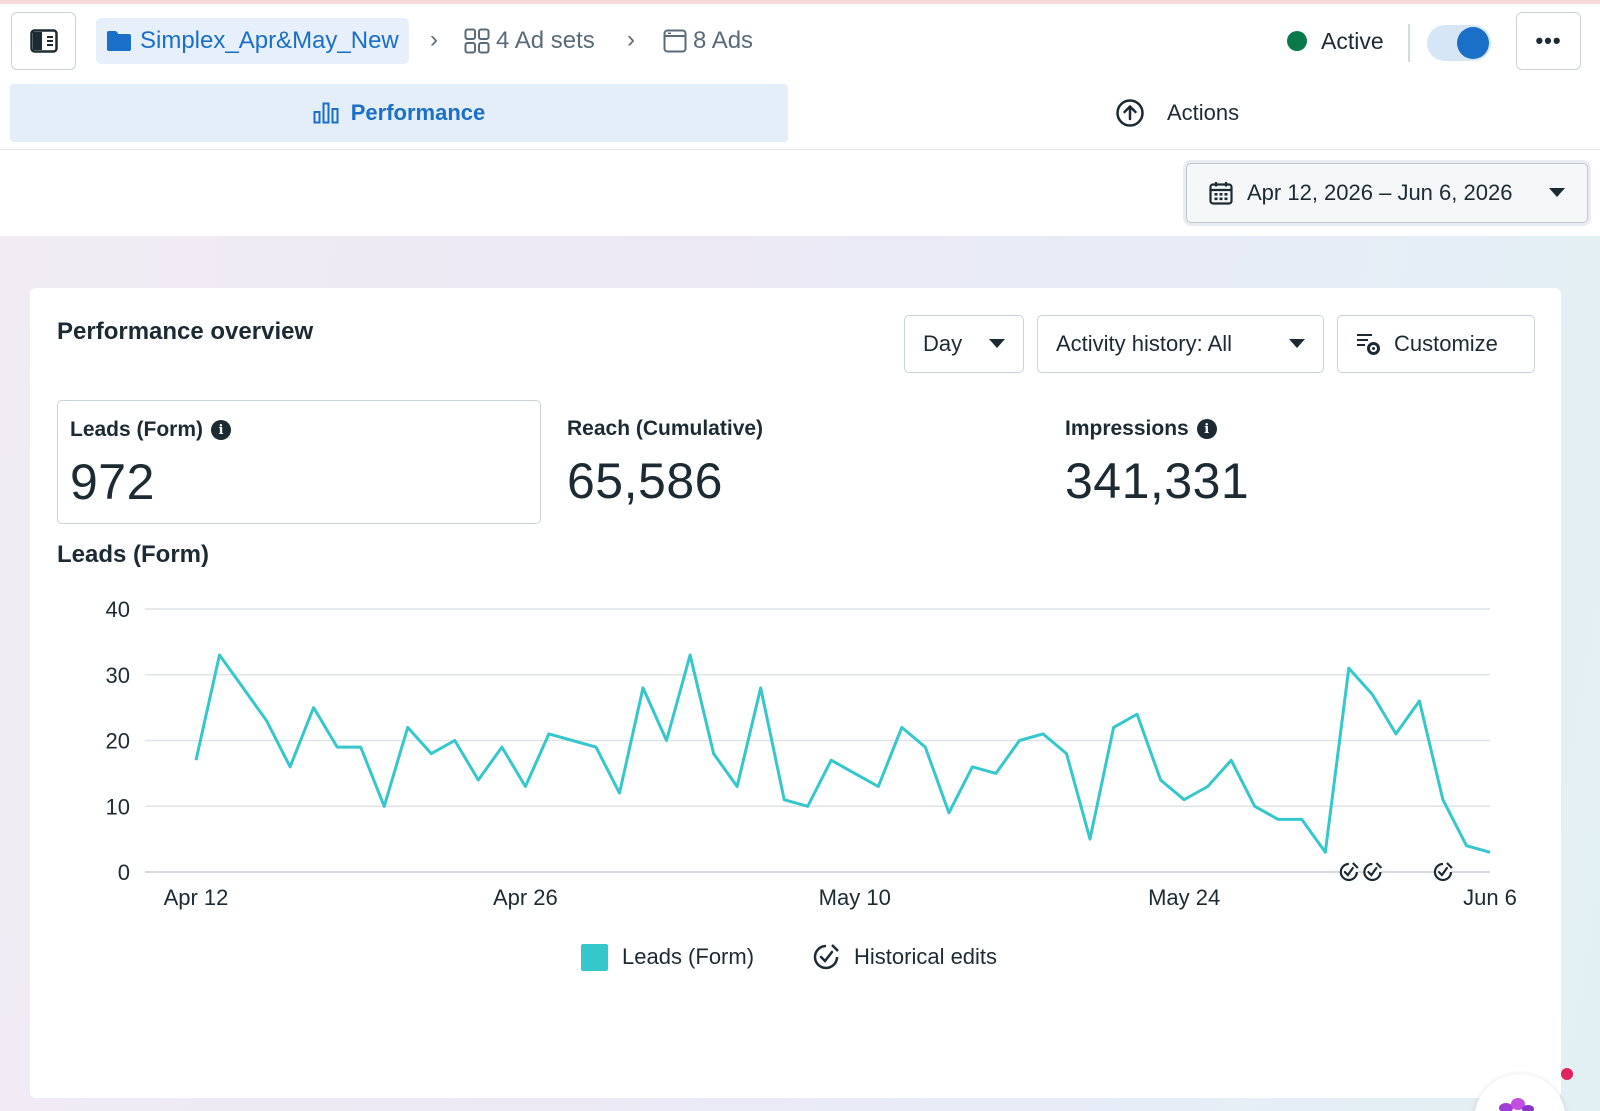 The width and height of the screenshot is (1600, 1111). Describe the element at coordinates (1295, 462) in the screenshot. I see `metric-impressions: Impressions i 341,331` at that location.